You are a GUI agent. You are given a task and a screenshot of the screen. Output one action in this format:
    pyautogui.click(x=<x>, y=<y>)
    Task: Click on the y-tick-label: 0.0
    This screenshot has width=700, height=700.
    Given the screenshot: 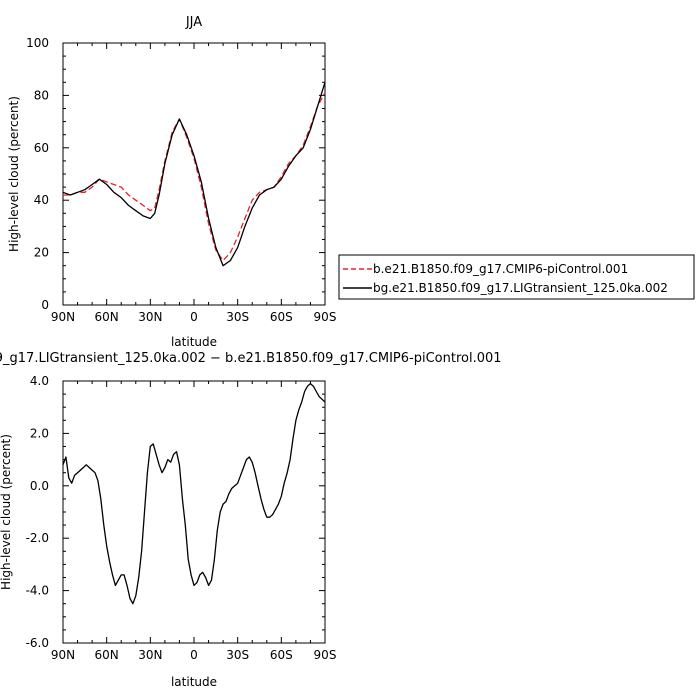 What is the action you would take?
    pyautogui.click(x=39, y=486)
    